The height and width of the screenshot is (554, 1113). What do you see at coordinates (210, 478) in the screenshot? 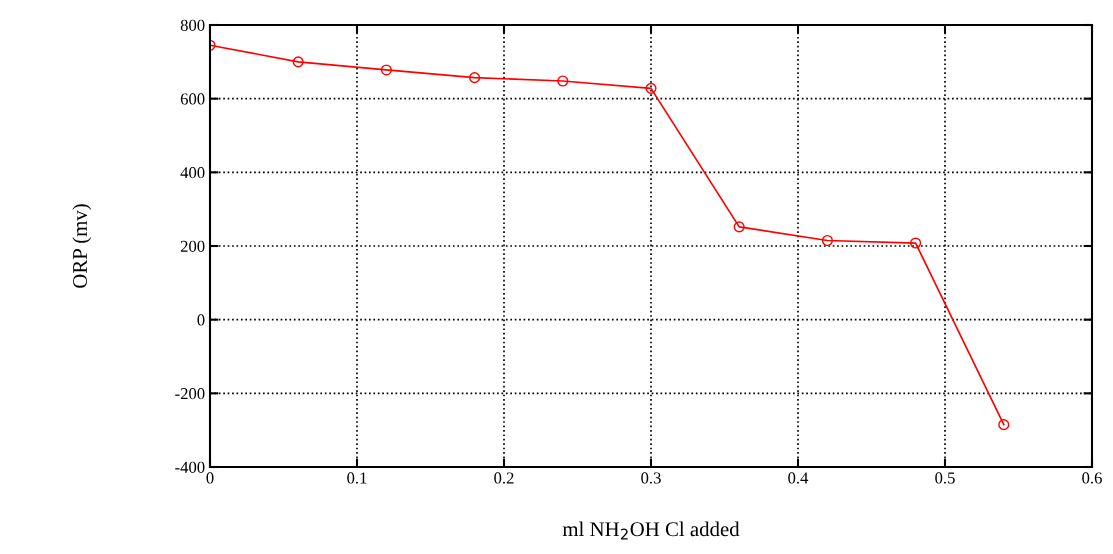
I see `x-tick-label: 0` at bounding box center [210, 478].